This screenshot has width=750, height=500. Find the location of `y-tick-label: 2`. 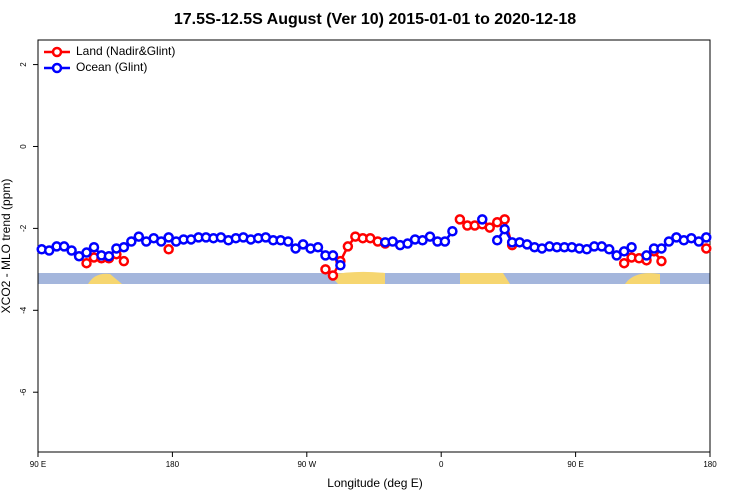

y-tick-label: 2 is located at coordinates (23, 64).